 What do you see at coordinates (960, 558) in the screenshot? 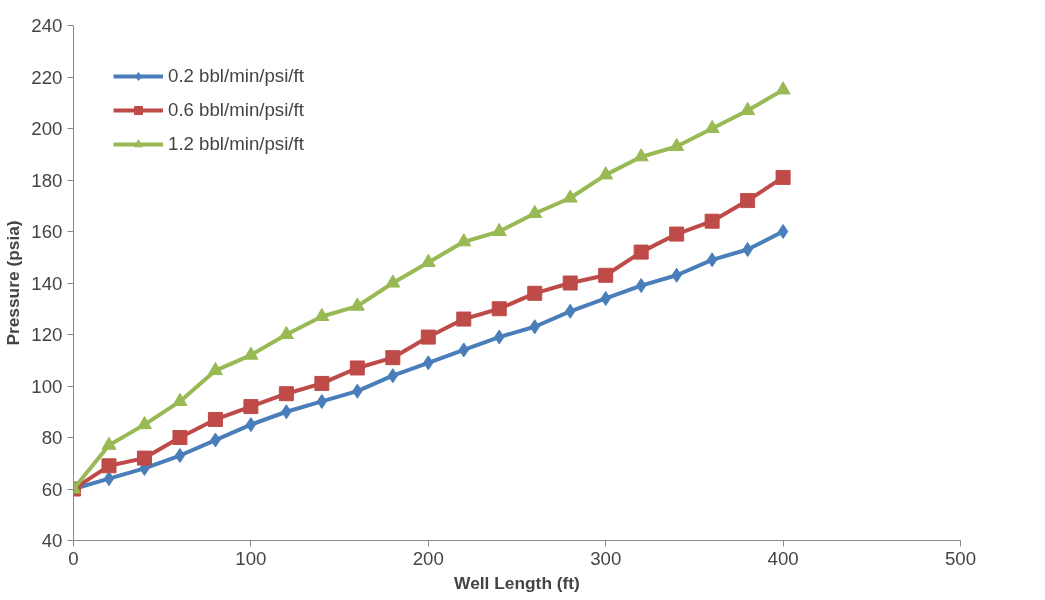
I see `x-tick-label: 500` at bounding box center [960, 558].